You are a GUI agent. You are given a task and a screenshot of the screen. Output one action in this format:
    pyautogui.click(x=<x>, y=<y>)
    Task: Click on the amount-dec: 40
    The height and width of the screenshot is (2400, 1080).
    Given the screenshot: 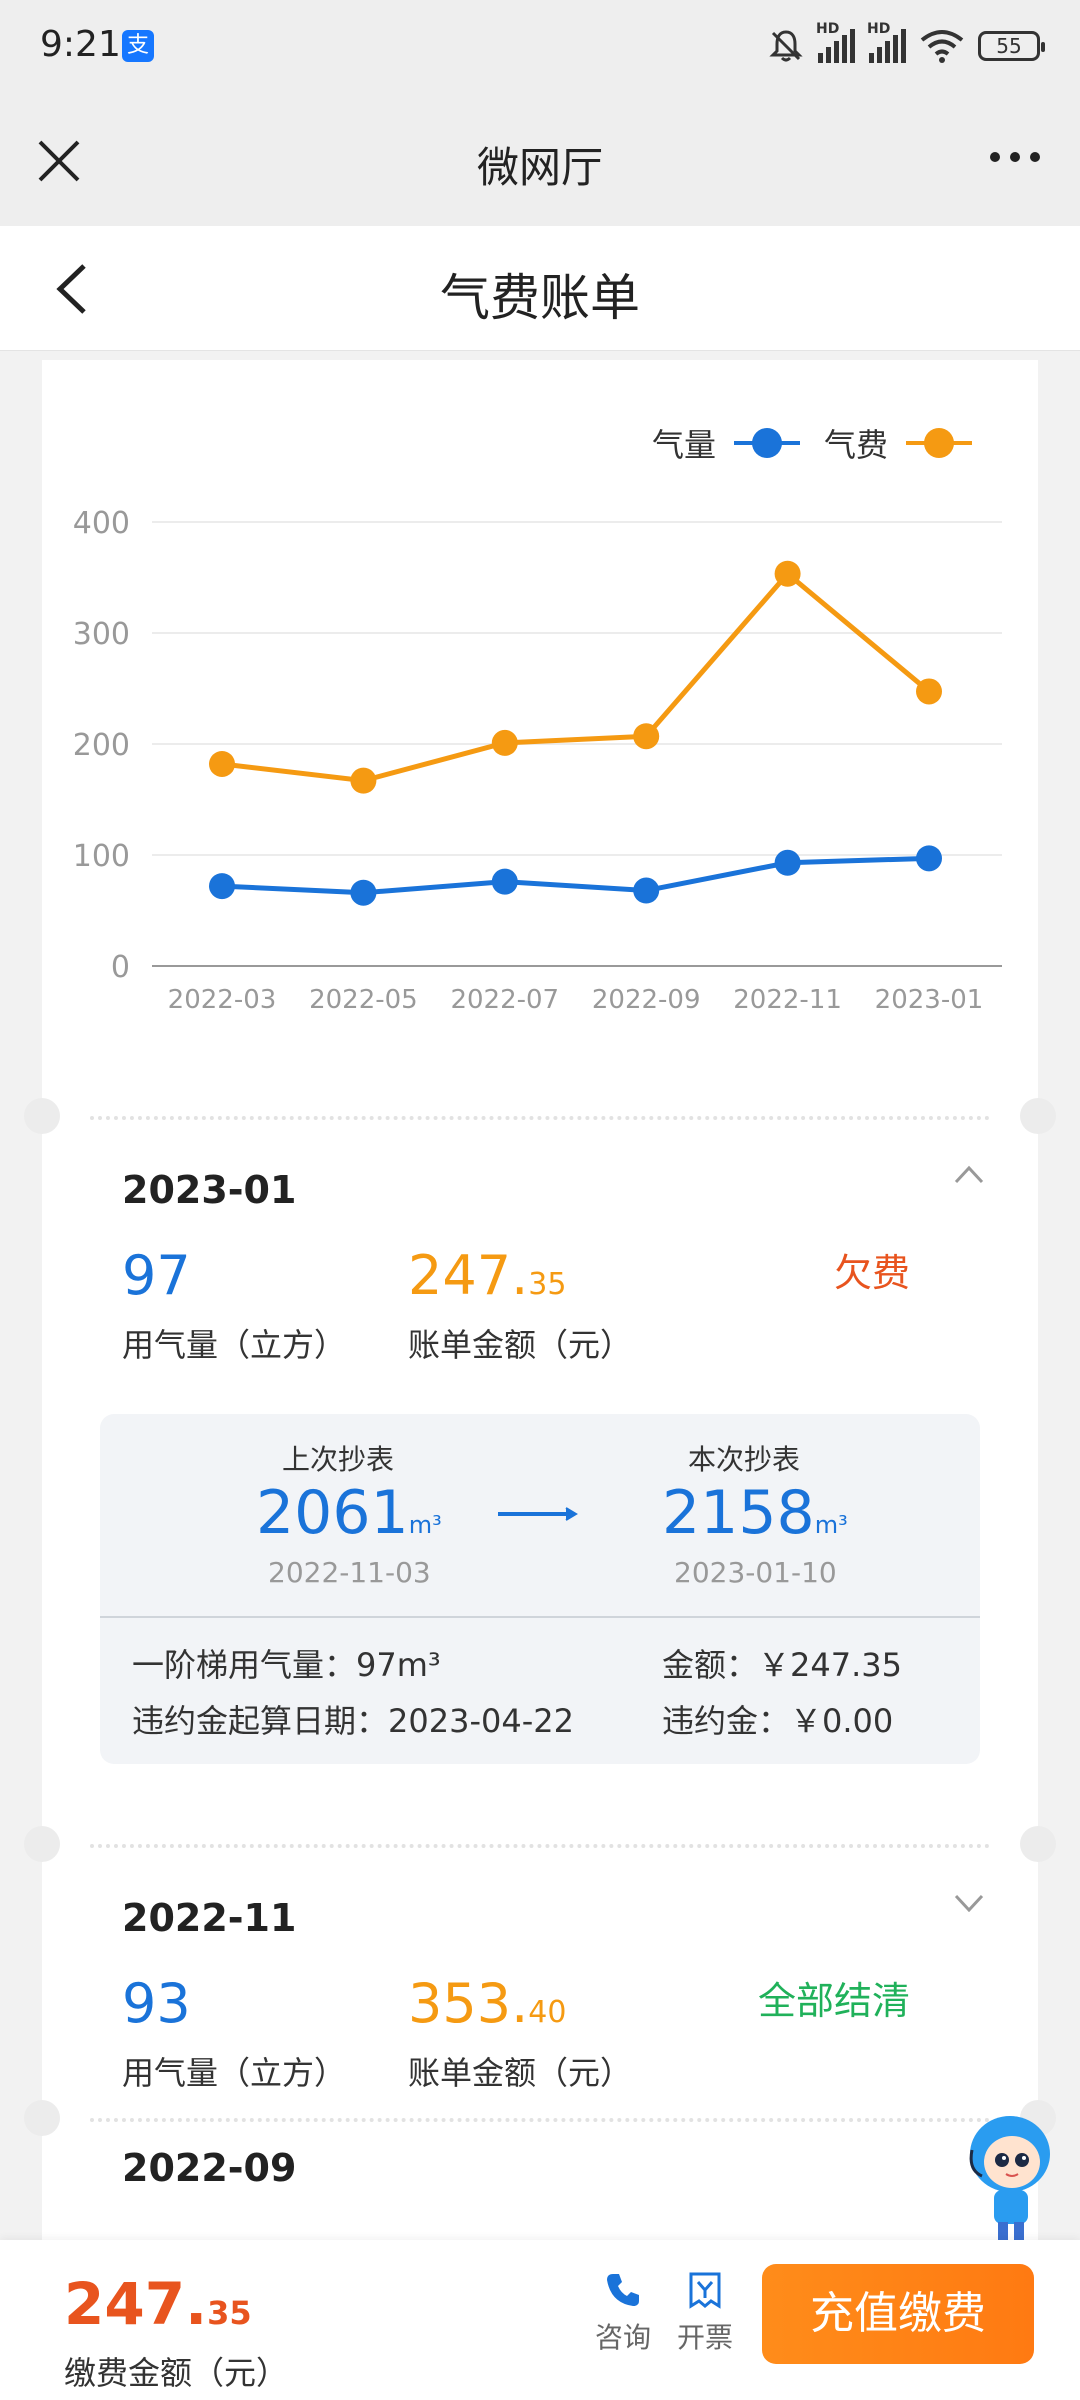 What is the action you would take?
    pyautogui.click(x=547, y=2012)
    